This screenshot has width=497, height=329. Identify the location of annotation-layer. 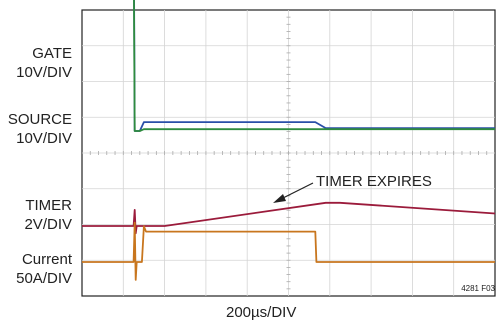
(293, 192).